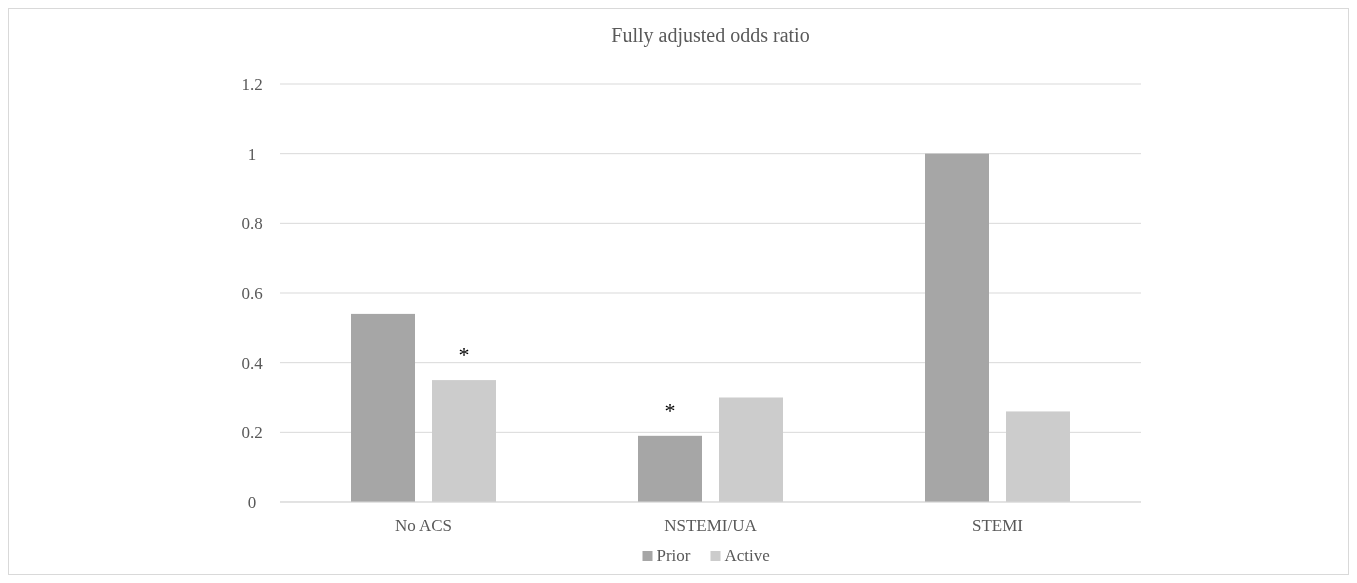 The image size is (1357, 583). Describe the element at coordinates (252, 154) in the screenshot. I see `y-tick-label: 1` at that location.